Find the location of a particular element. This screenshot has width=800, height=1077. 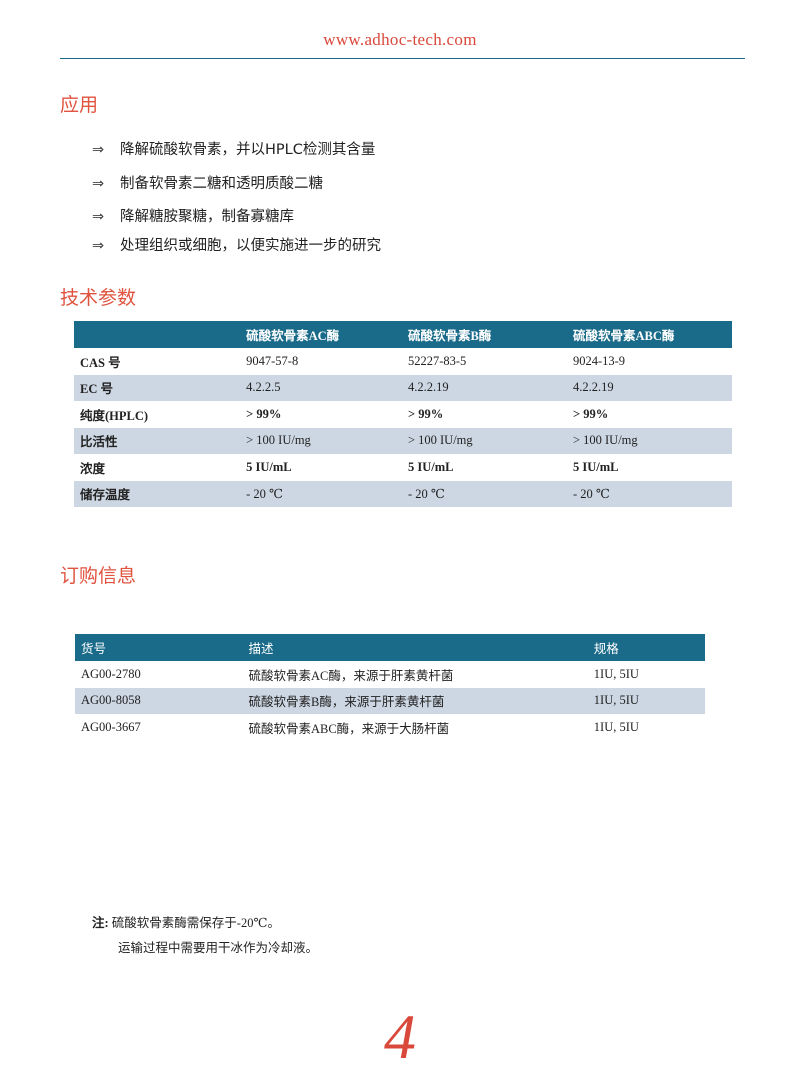

table-row: 储存温度 - 20 ℃ - 20 ℃ - 20 ℃ is located at coordinates (403, 493).